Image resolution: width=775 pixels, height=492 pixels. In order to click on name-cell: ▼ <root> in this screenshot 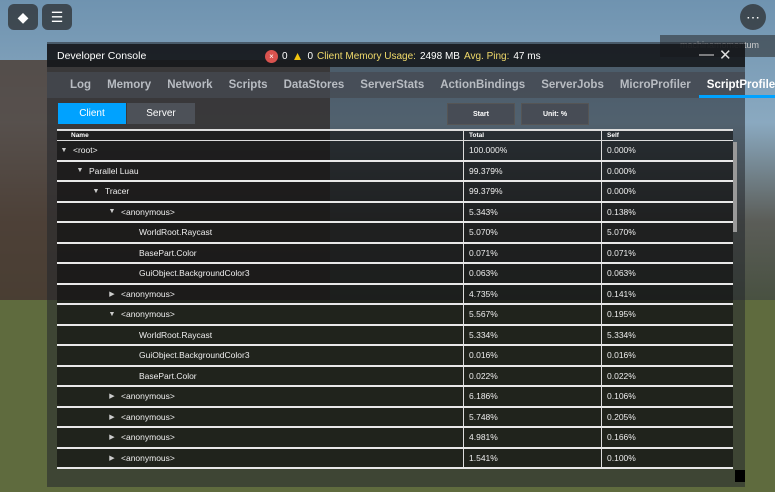, I will do `click(260, 150)`.